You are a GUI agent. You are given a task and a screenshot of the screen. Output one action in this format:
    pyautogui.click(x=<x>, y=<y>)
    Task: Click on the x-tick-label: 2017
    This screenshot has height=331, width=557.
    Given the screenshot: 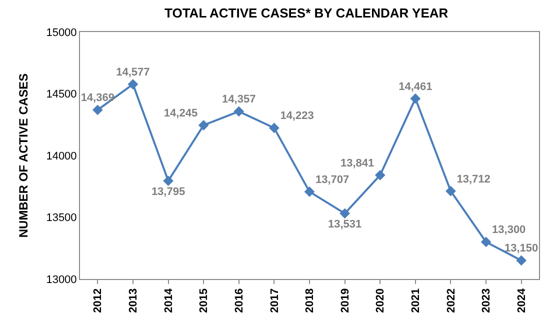 What is the action you would take?
    pyautogui.click(x=274, y=300)
    